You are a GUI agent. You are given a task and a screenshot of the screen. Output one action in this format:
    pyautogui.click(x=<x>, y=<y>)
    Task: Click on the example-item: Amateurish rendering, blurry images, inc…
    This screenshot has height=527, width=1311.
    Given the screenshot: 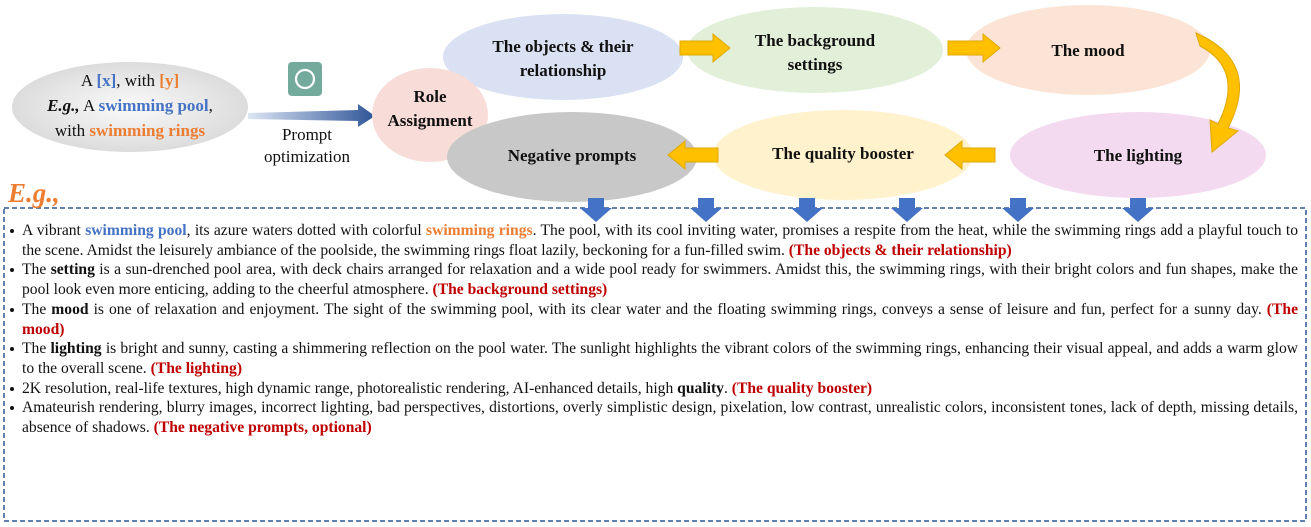 What is the action you would take?
    pyautogui.click(x=654, y=417)
    